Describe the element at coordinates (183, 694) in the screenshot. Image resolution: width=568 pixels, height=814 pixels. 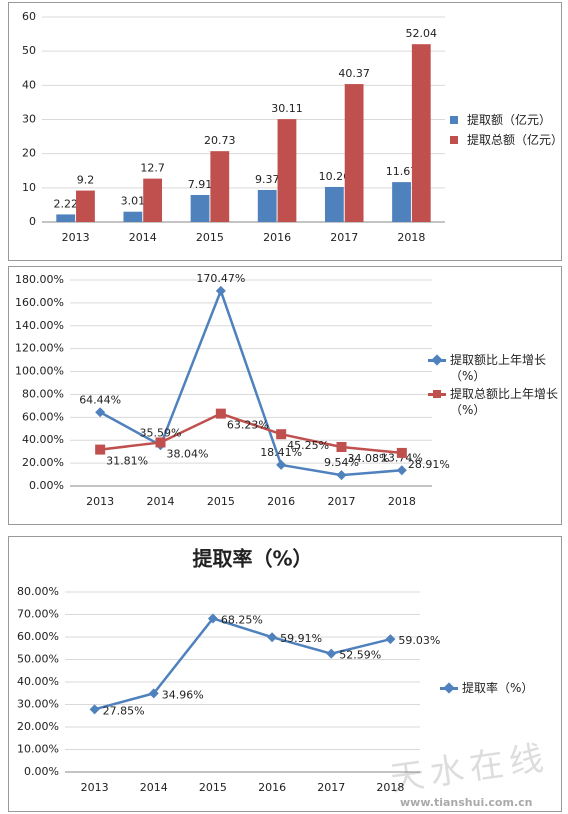
I see `data-label: 34.96%` at that location.